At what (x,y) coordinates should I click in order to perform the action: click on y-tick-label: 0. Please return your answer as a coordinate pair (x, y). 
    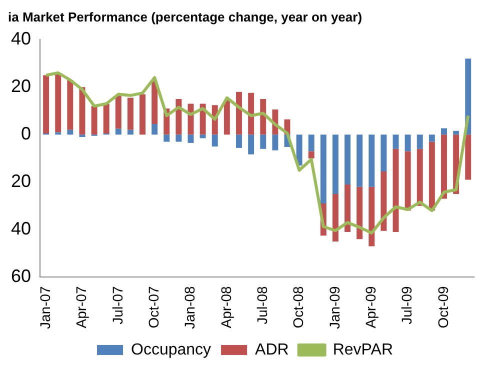
    Looking at the image, I should click on (26, 134).